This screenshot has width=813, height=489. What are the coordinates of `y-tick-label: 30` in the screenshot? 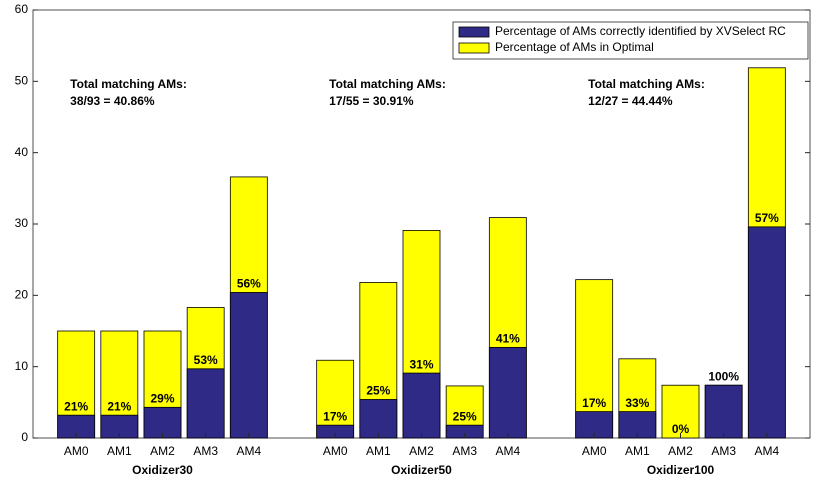 It's located at (22, 223).